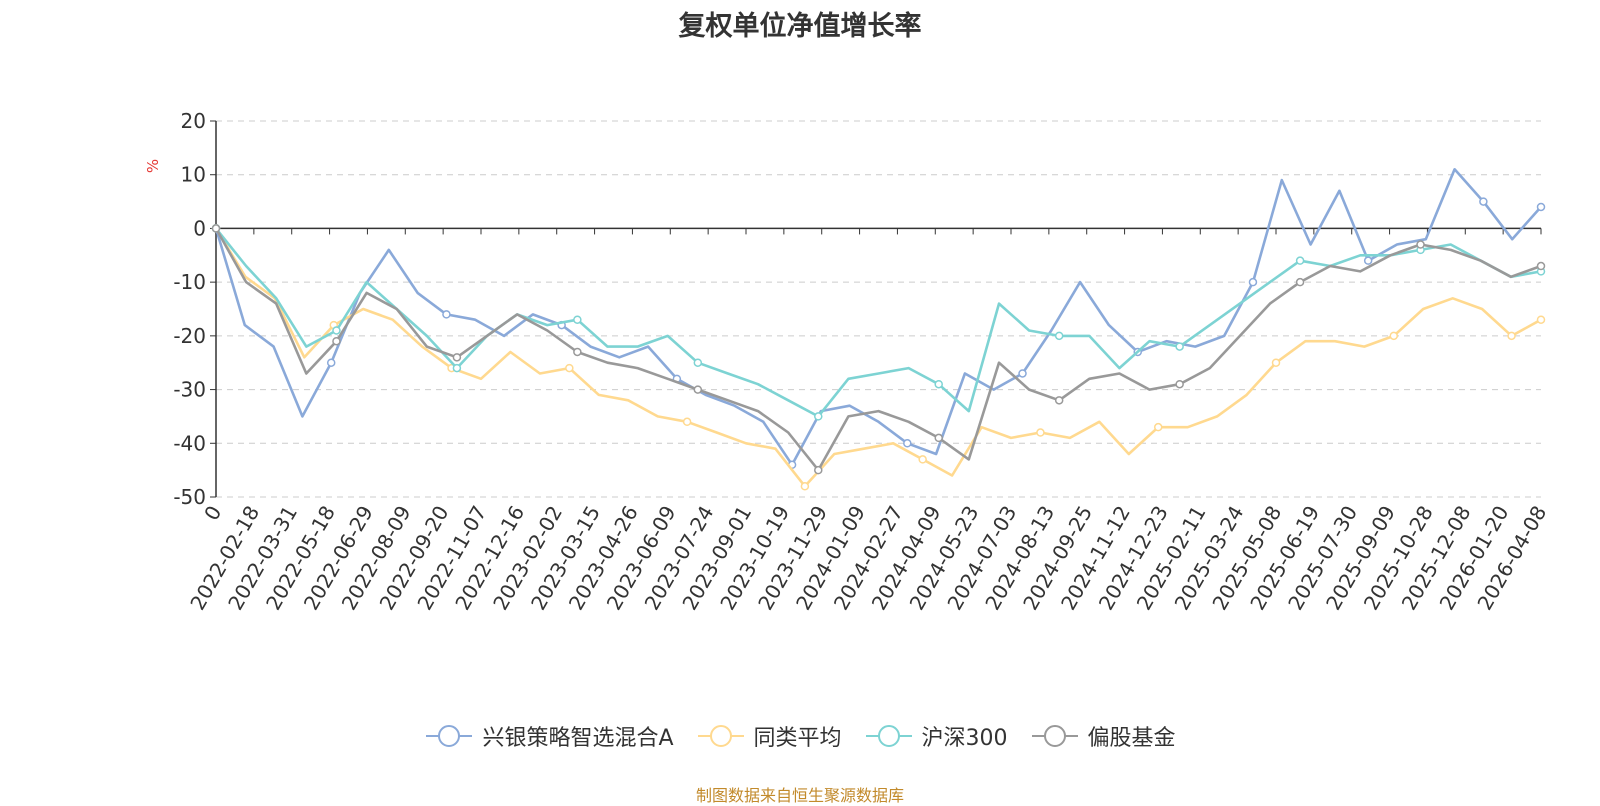 Image resolution: width=1600 pixels, height=806 pixels. What do you see at coordinates (189, 336) in the screenshot?
I see `y-tick-label: -20` at bounding box center [189, 336].